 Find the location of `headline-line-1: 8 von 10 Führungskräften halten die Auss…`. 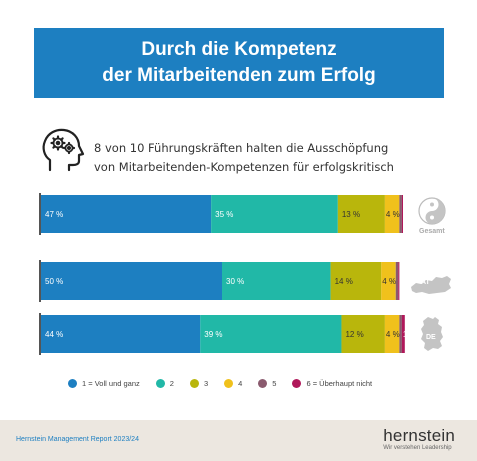

headline-line-1: 8 von 10 Führungskräften halten die Auss… is located at coordinates (241, 148).